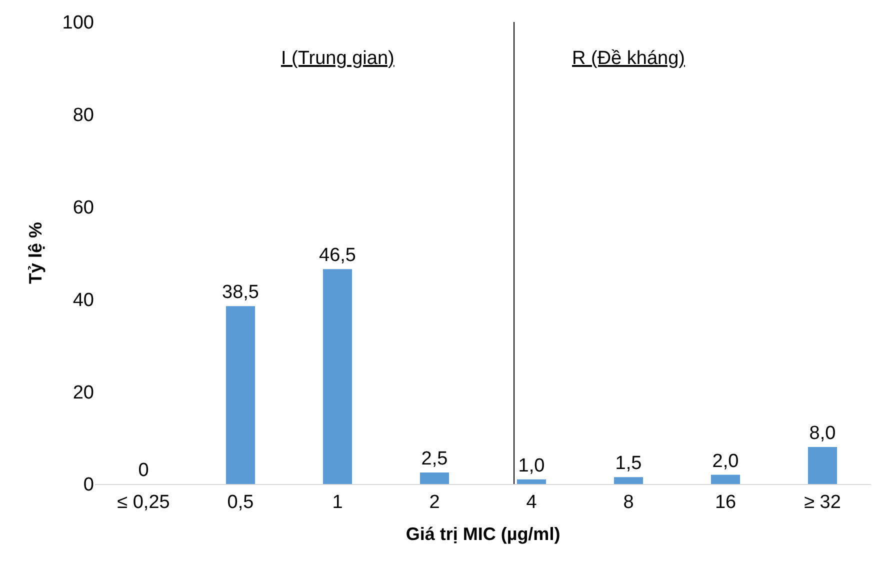  Describe the element at coordinates (628, 58) in the screenshot. I see `annotation: R (Đề kháng)` at that location.